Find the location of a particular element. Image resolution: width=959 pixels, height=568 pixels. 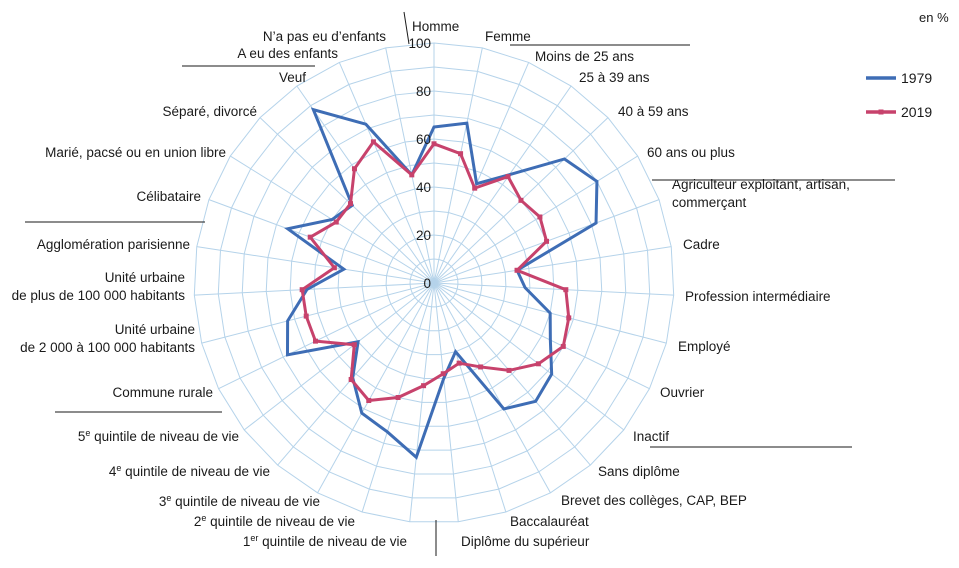

category-label: N’a pas eu d’enfants is located at coordinates (324, 36).